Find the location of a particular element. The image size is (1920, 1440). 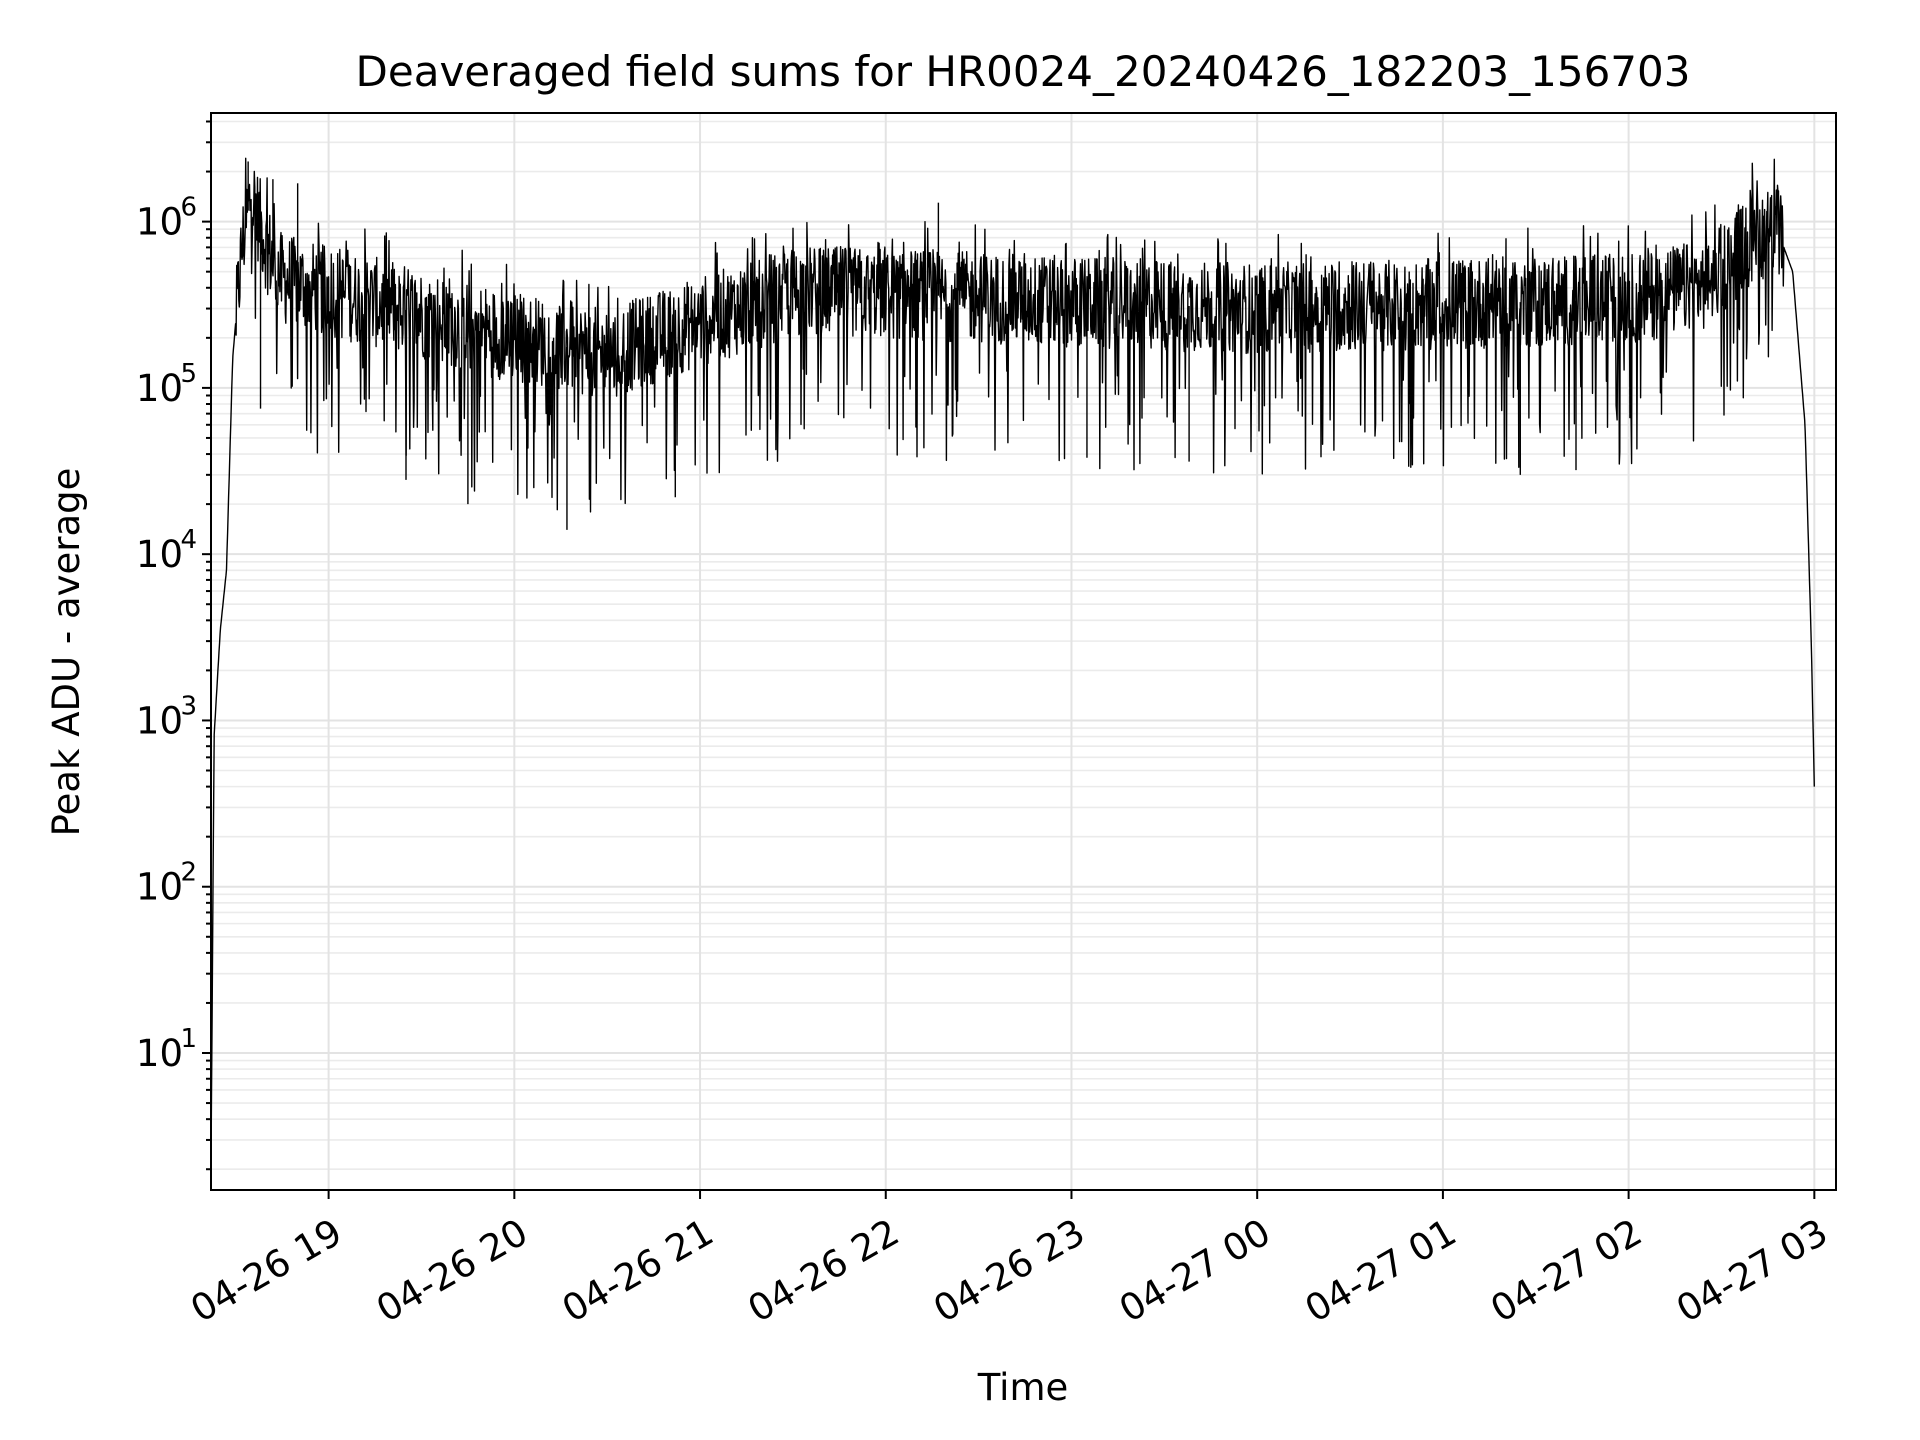

y-tick-exponent: 1 is located at coordinates (188, 1039).